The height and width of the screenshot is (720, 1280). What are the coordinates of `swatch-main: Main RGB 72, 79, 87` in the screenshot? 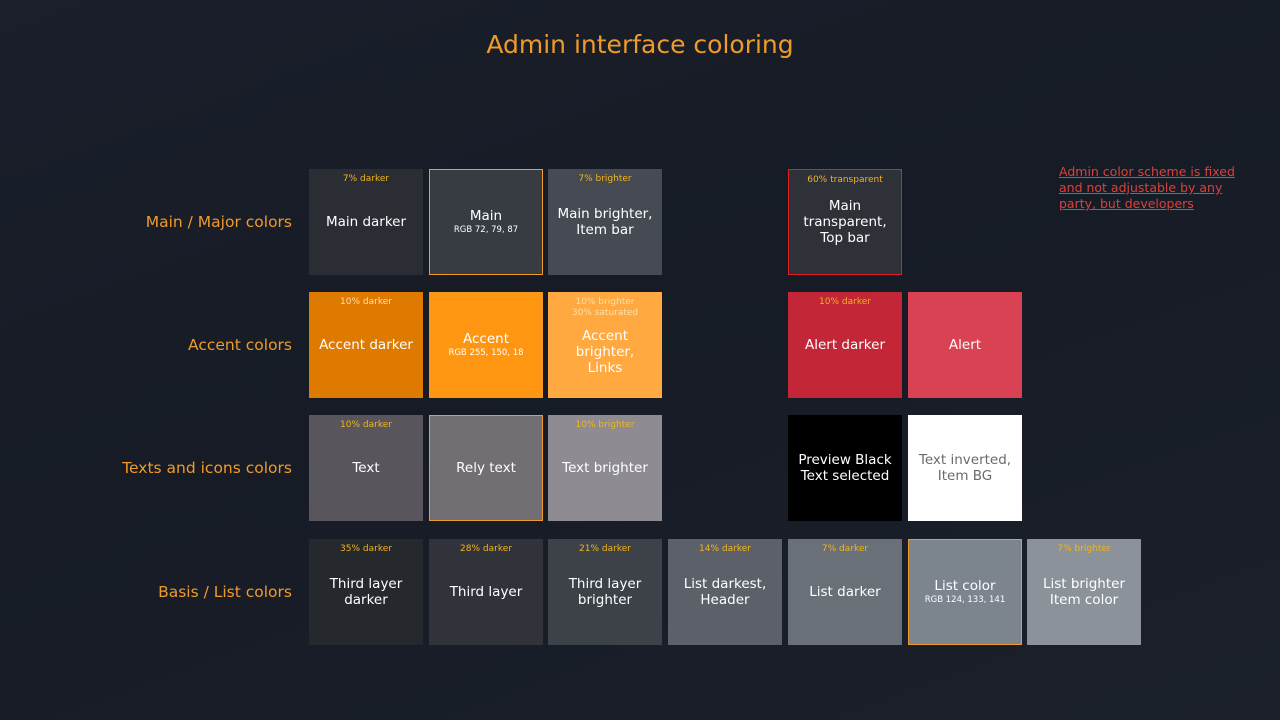 It's located at (486, 222).